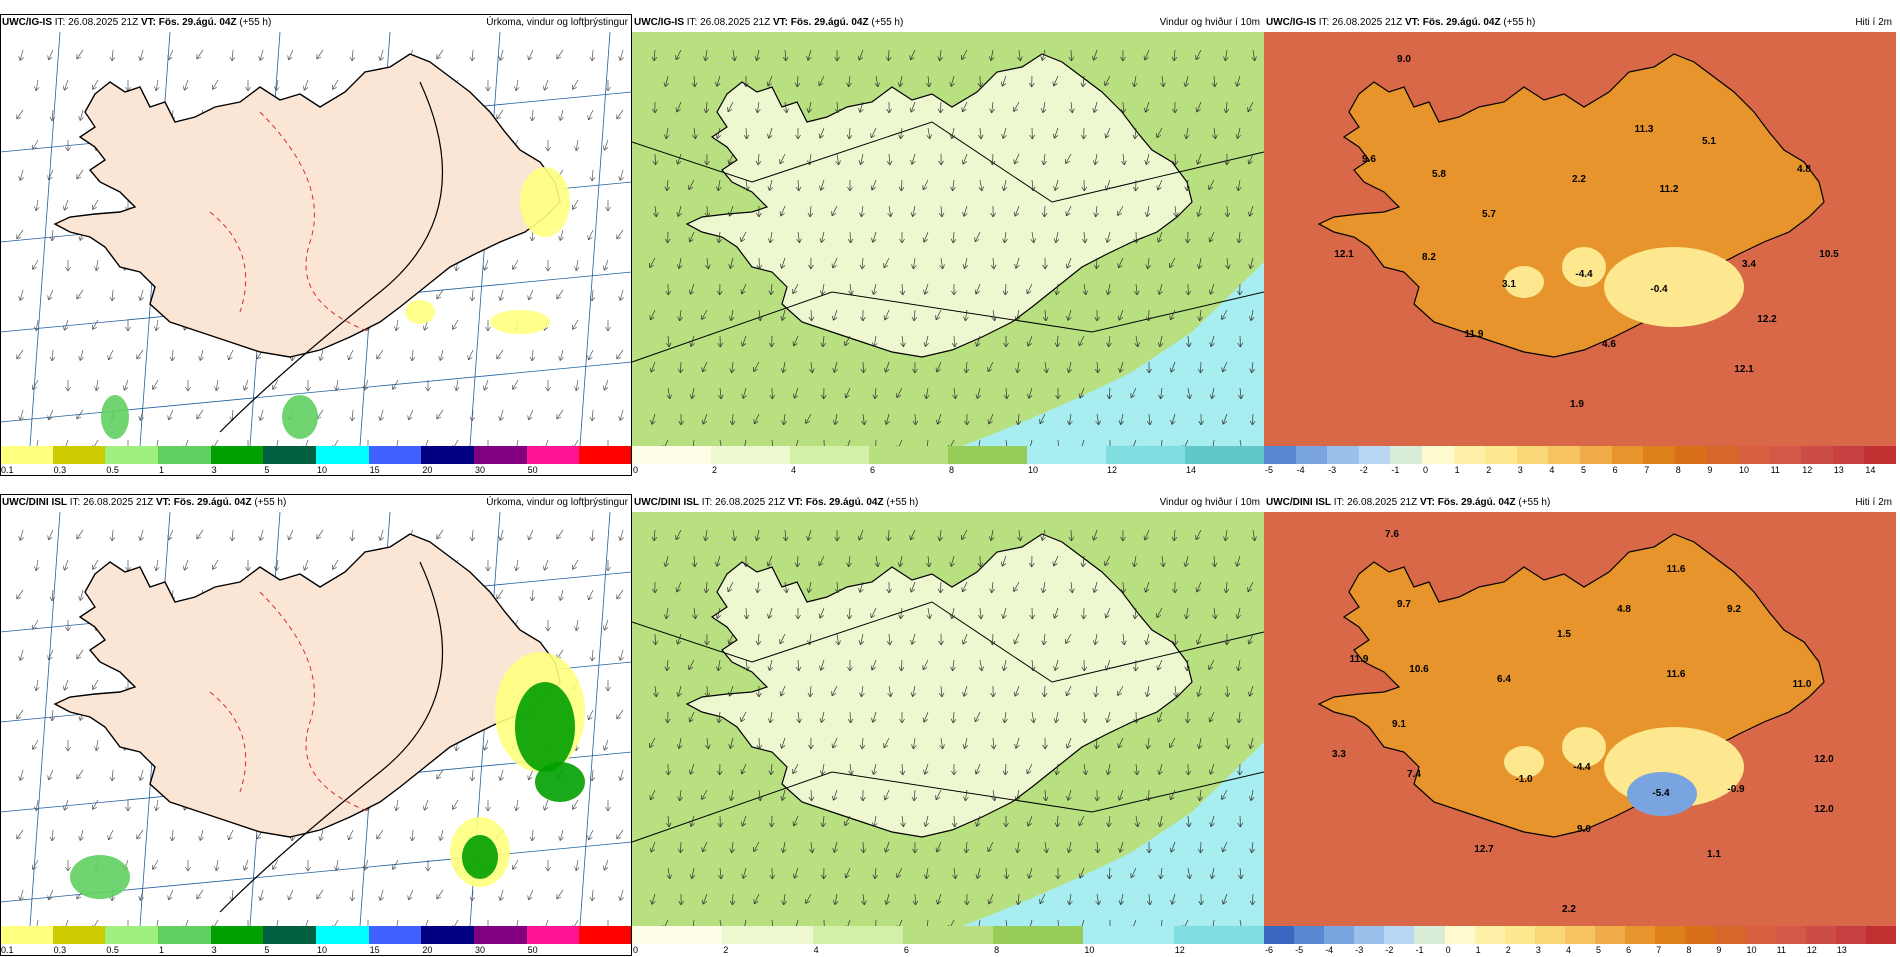 The width and height of the screenshot is (1900, 957). Describe the element at coordinates (1736, 789) in the screenshot. I see `temp-label: -0.9` at that location.